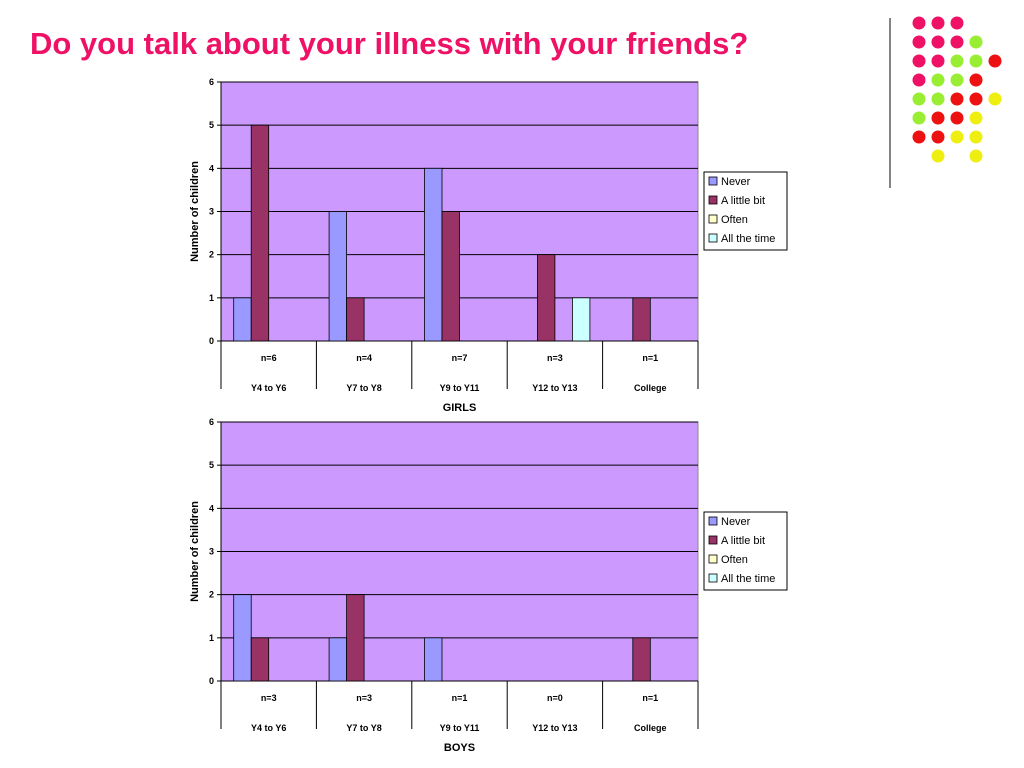  What do you see at coordinates (269, 358) in the screenshot?
I see `sample-size-label: n=6` at bounding box center [269, 358].